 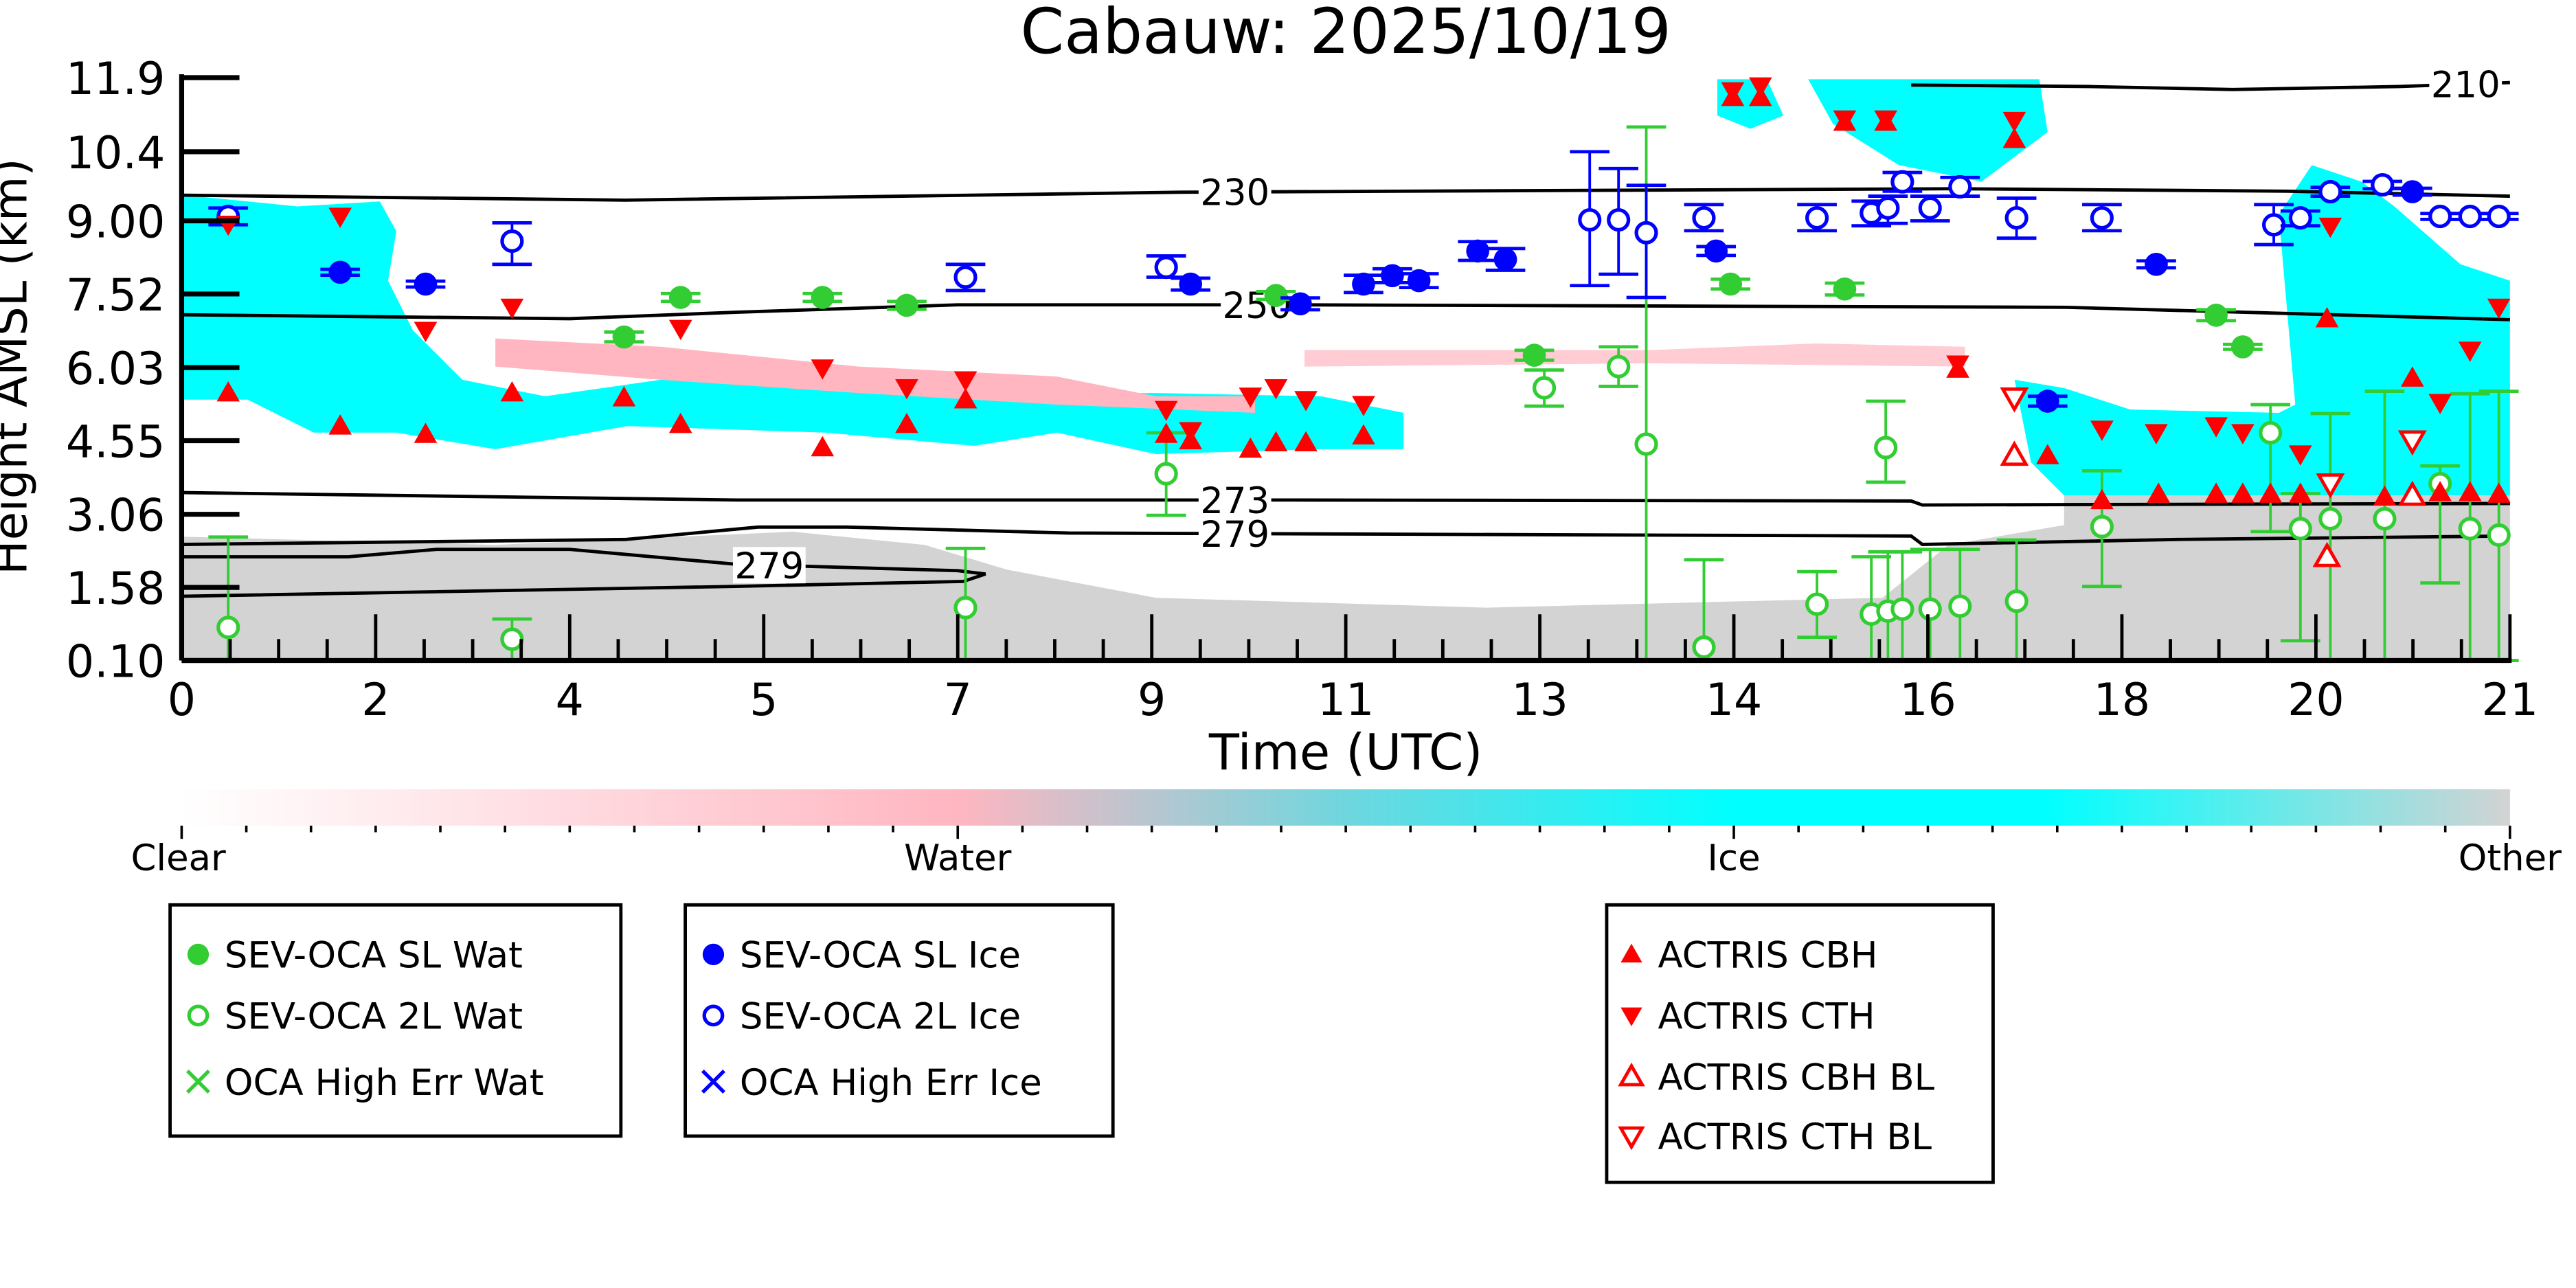 I want to click on y-tick-label: 3.06, so click(x=115, y=516).